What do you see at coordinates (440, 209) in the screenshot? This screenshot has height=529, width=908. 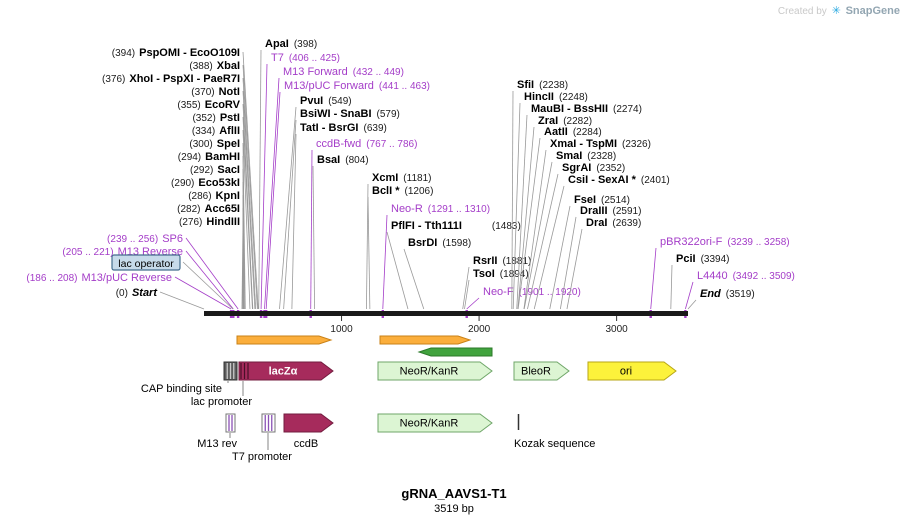 I see `primer-label: Neo-R (1291 .. 1310)` at bounding box center [440, 209].